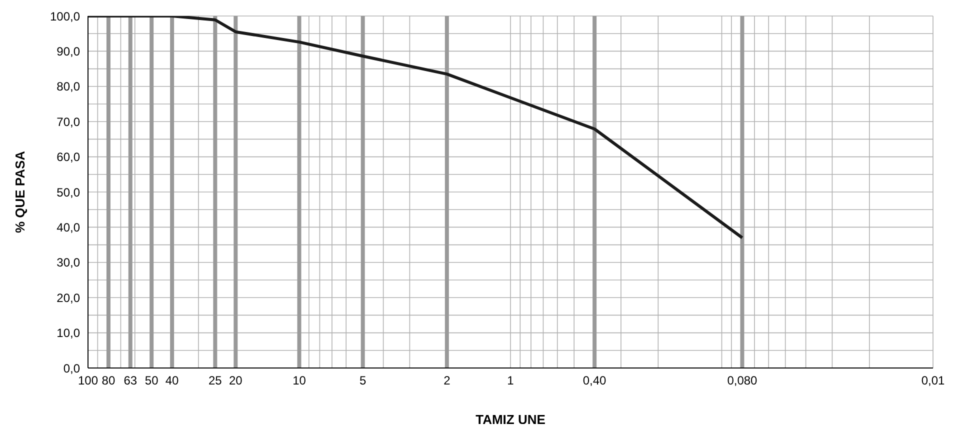 Image resolution: width=963 pixels, height=432 pixels. Describe the element at coordinates (68, 157) in the screenshot. I see `y-tick-label: 60,0` at that location.